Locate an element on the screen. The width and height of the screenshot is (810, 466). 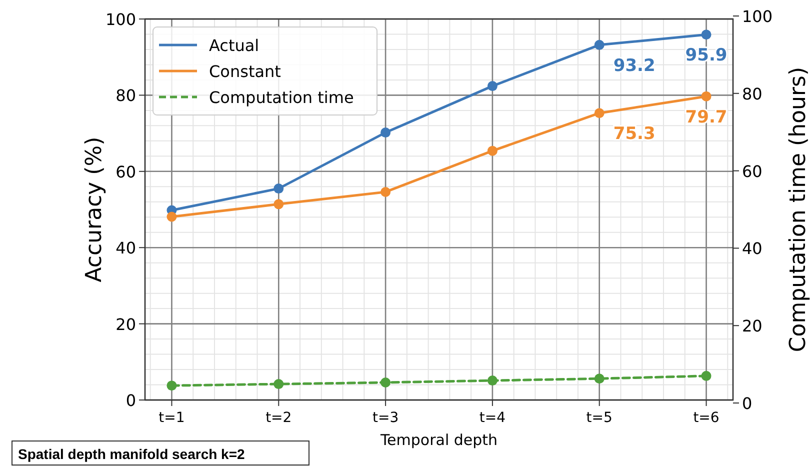
x-tick-label: t=4 is located at coordinates (492, 418).